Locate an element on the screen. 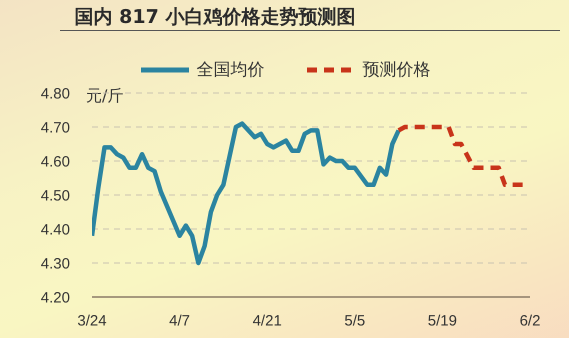 This screenshot has width=569, height=338. x-tick-label: 5/19 is located at coordinates (442, 321).